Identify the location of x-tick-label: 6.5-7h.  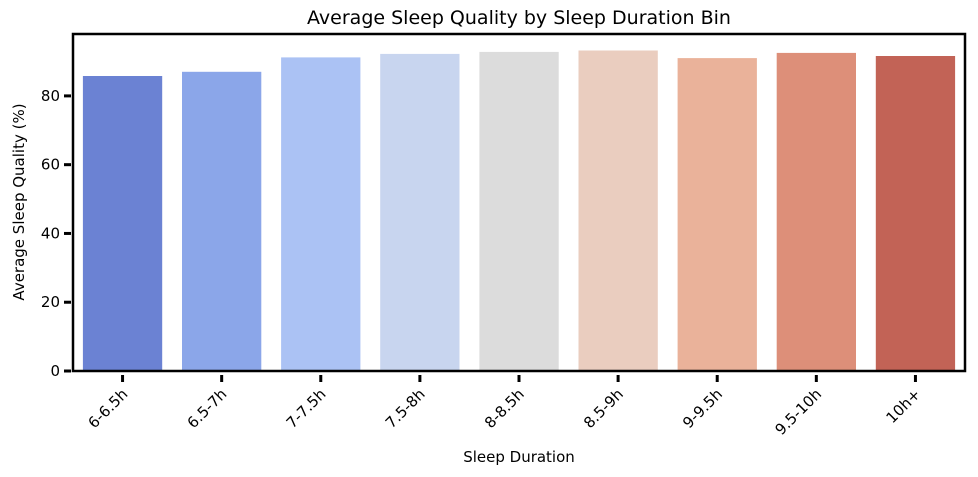
(207, 408).